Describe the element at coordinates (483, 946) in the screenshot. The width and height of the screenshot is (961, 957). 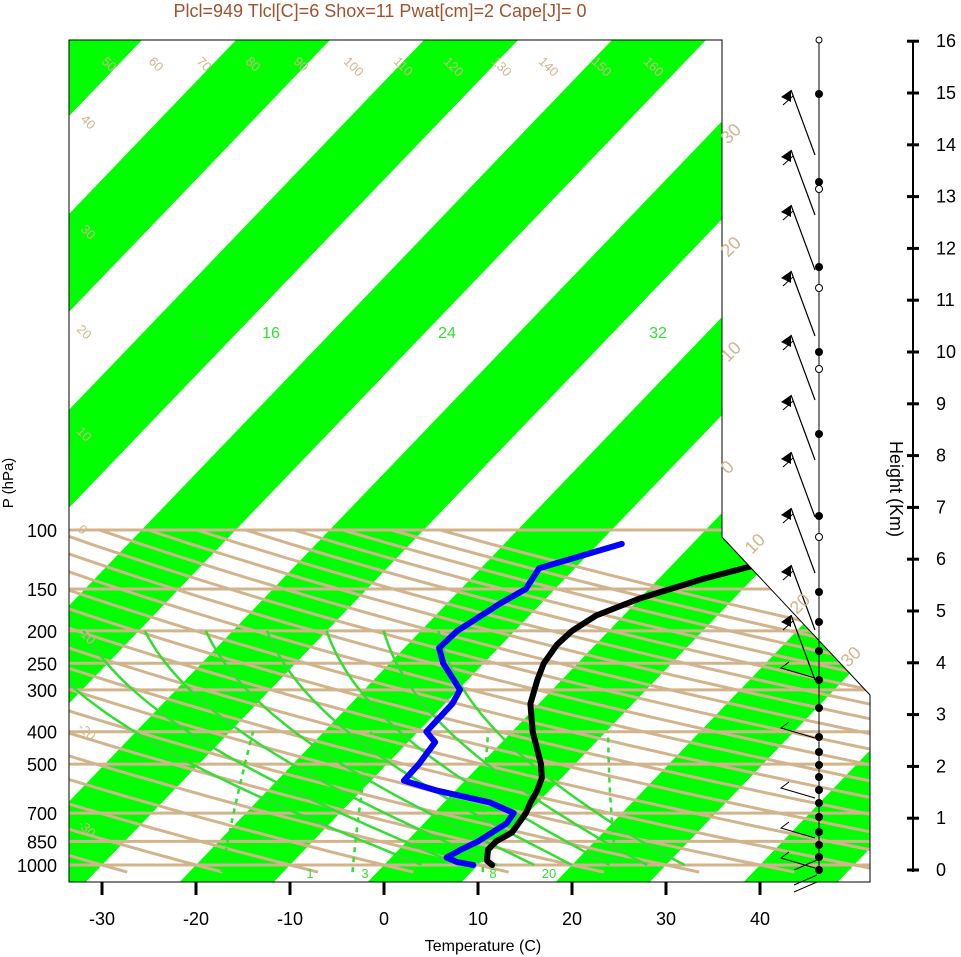
I see `x-axis-label: Temperature (C)` at that location.